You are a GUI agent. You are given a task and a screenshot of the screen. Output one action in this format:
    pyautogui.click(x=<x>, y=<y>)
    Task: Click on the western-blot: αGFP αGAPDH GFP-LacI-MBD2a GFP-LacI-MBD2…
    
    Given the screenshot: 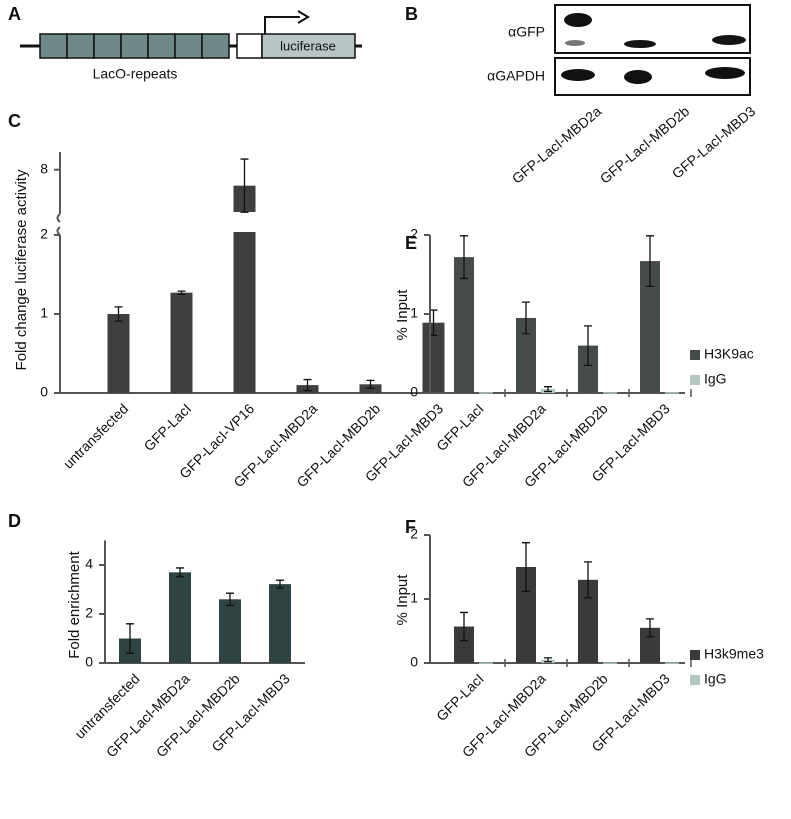 What is the action you would take?
    pyautogui.click(x=622, y=95)
    